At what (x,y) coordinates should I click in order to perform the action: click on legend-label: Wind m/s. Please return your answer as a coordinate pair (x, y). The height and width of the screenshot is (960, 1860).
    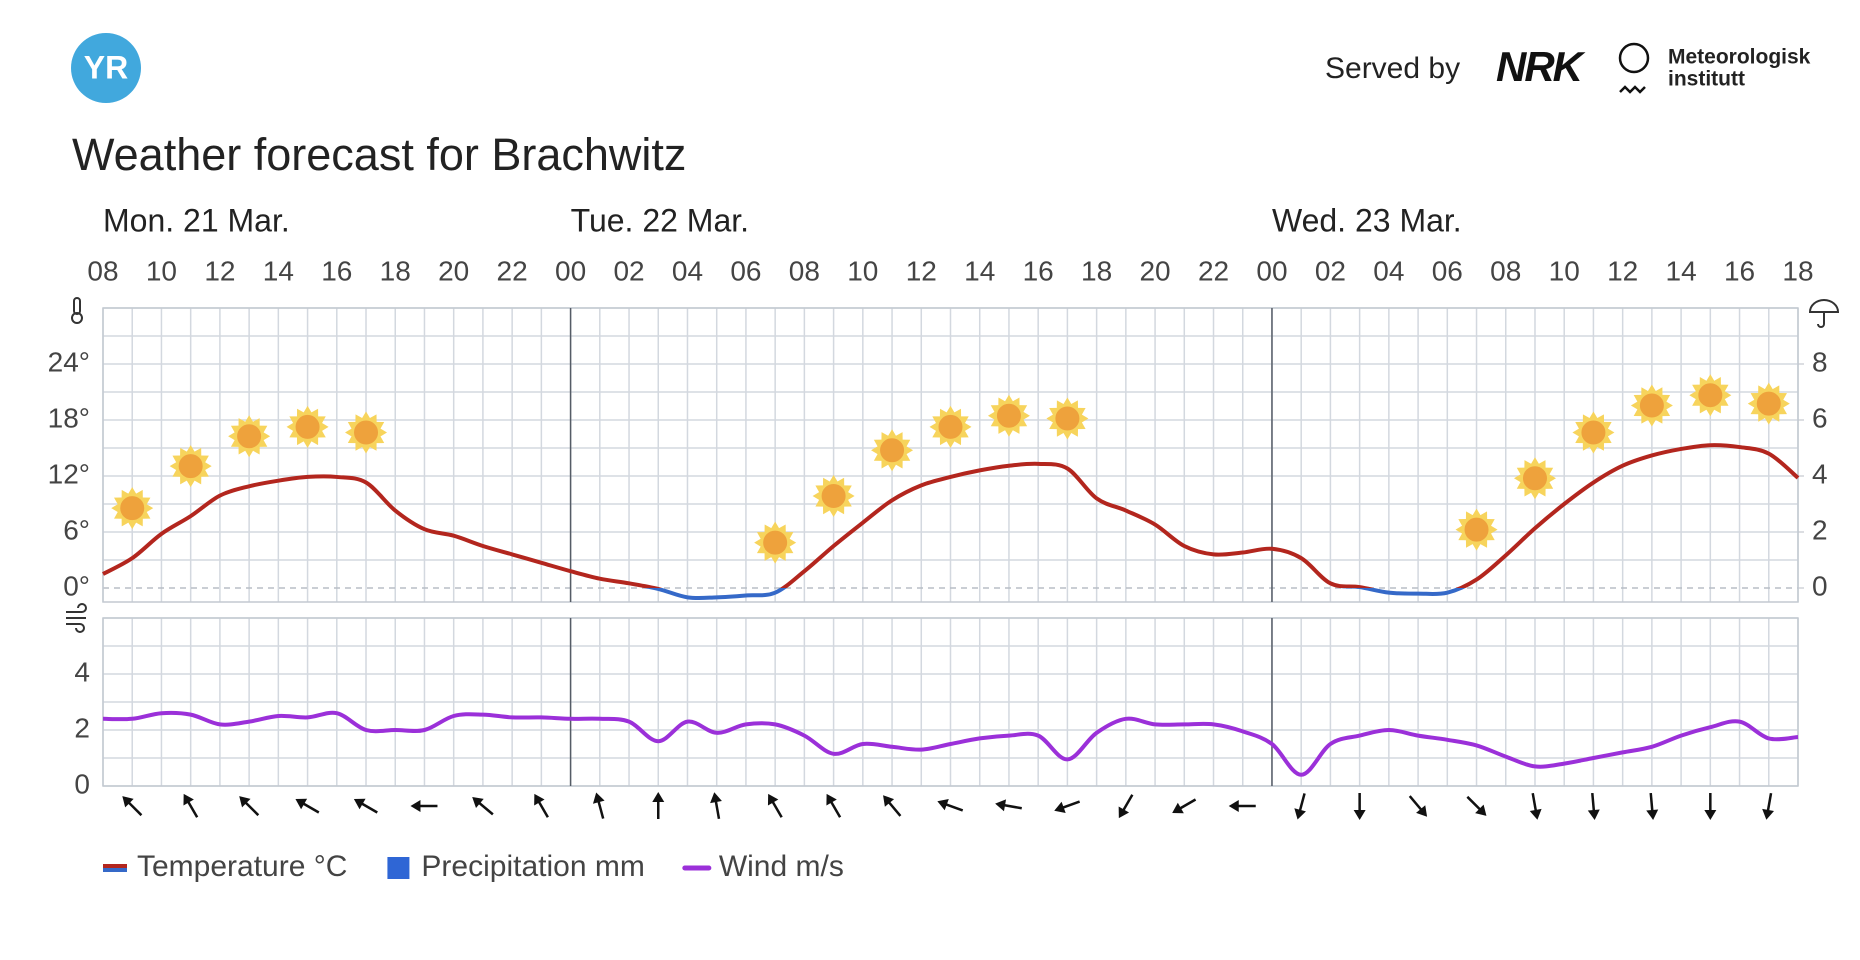
    Looking at the image, I should click on (781, 866).